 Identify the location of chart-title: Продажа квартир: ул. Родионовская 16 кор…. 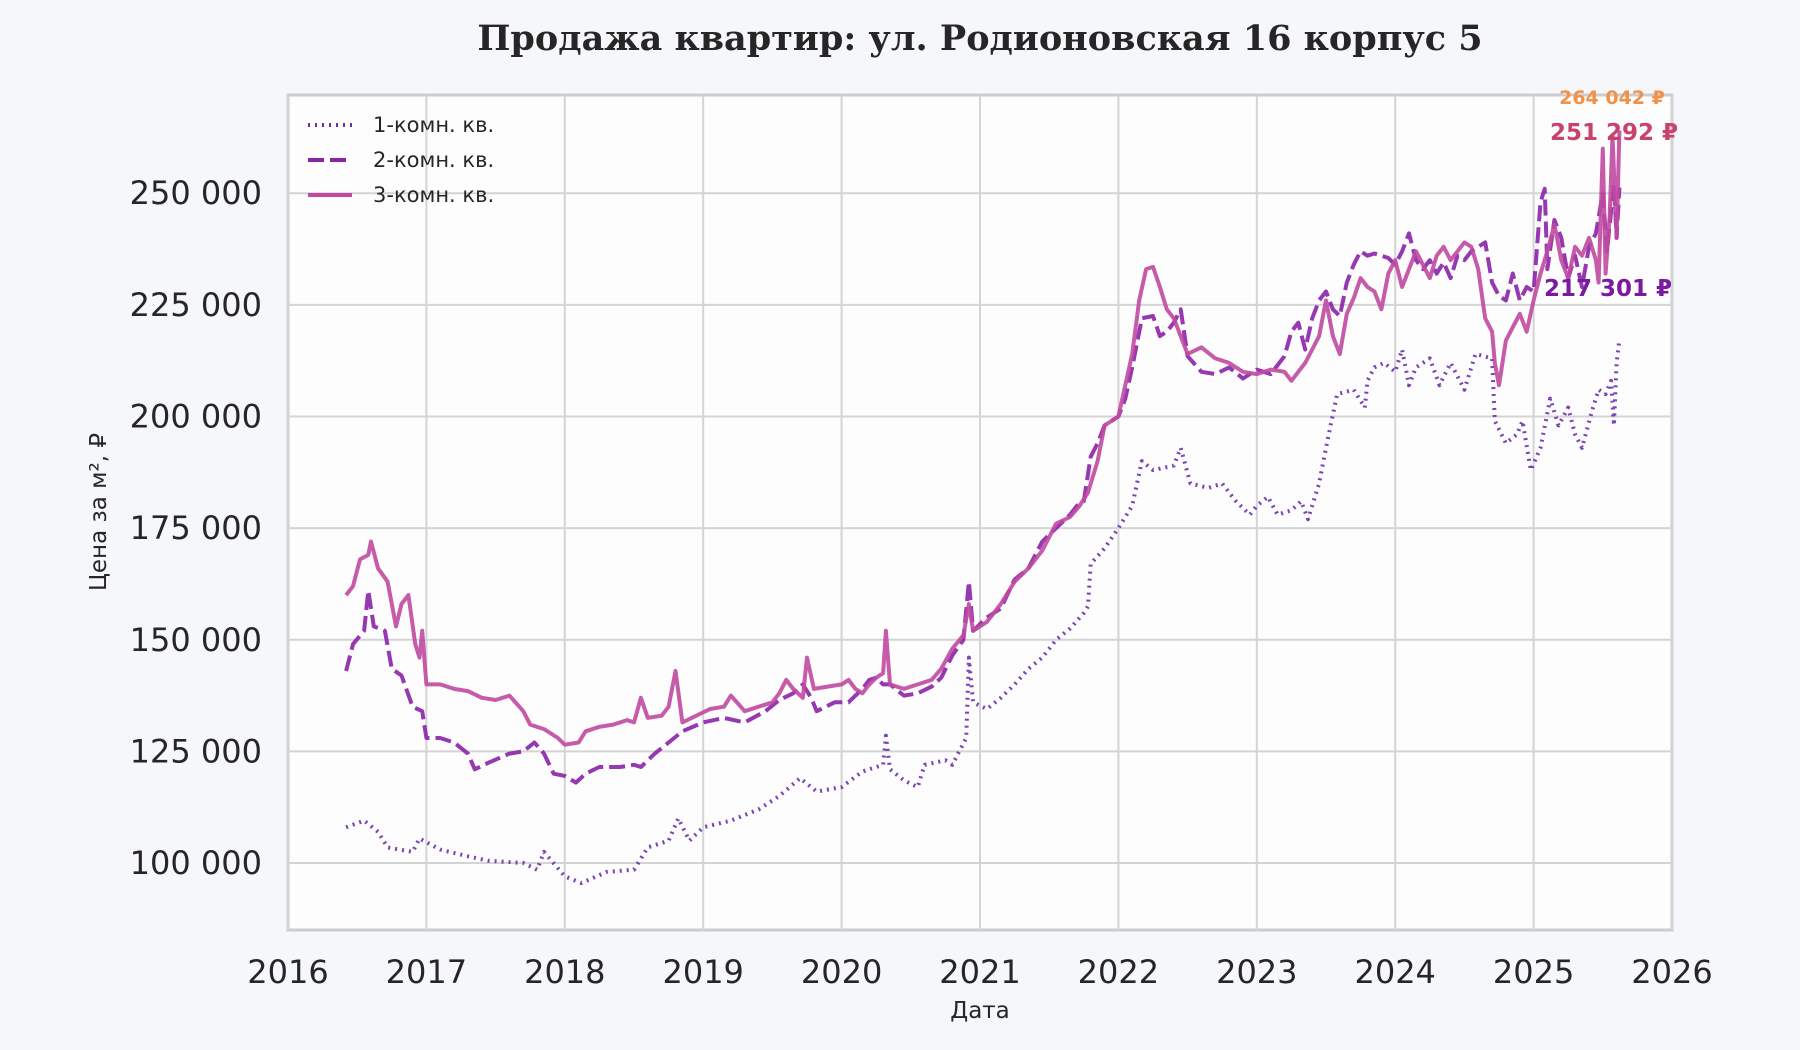
(979, 38).